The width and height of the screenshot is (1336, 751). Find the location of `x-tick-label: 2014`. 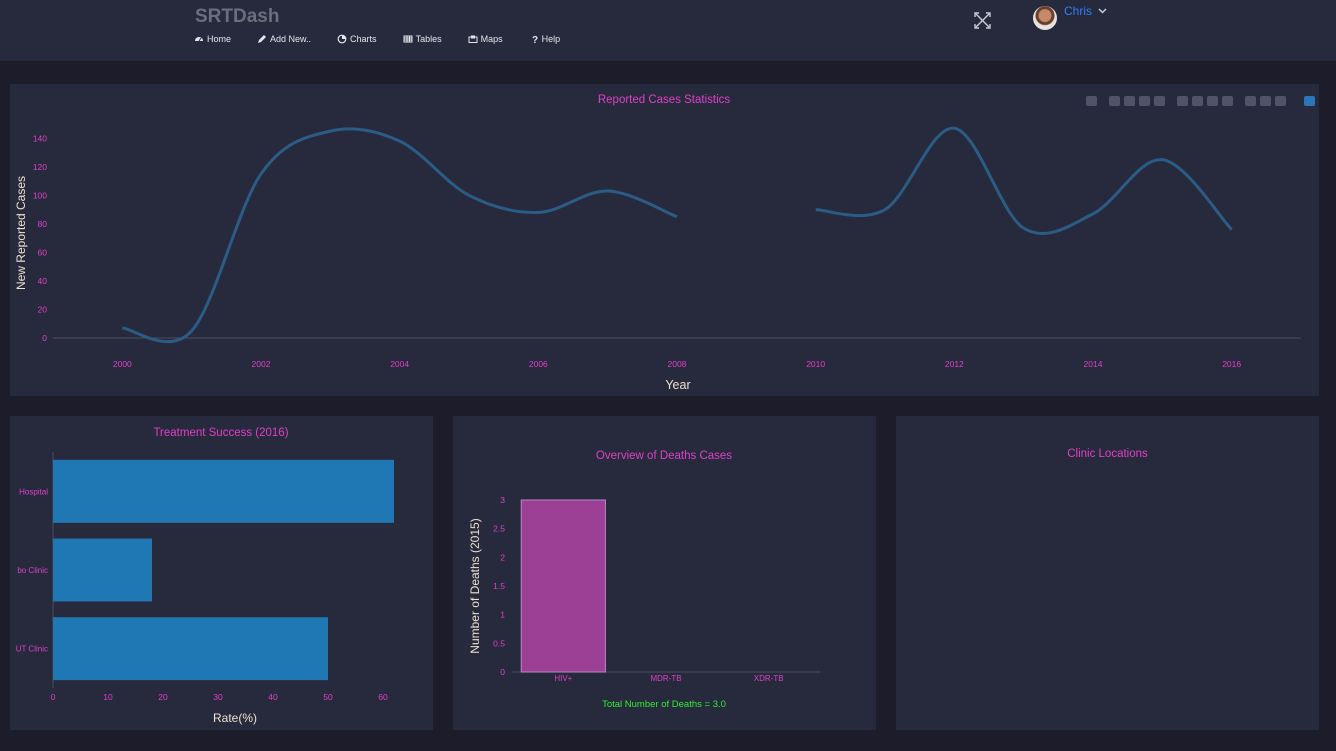

x-tick-label: 2014 is located at coordinates (1093, 364).